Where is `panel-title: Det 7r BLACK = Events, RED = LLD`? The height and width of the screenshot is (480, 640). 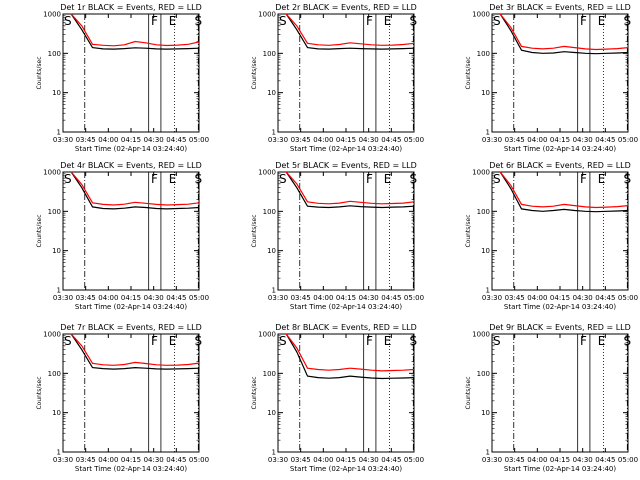 panel-title: Det 7r BLACK = Events, RED = LLD is located at coordinates (131, 327).